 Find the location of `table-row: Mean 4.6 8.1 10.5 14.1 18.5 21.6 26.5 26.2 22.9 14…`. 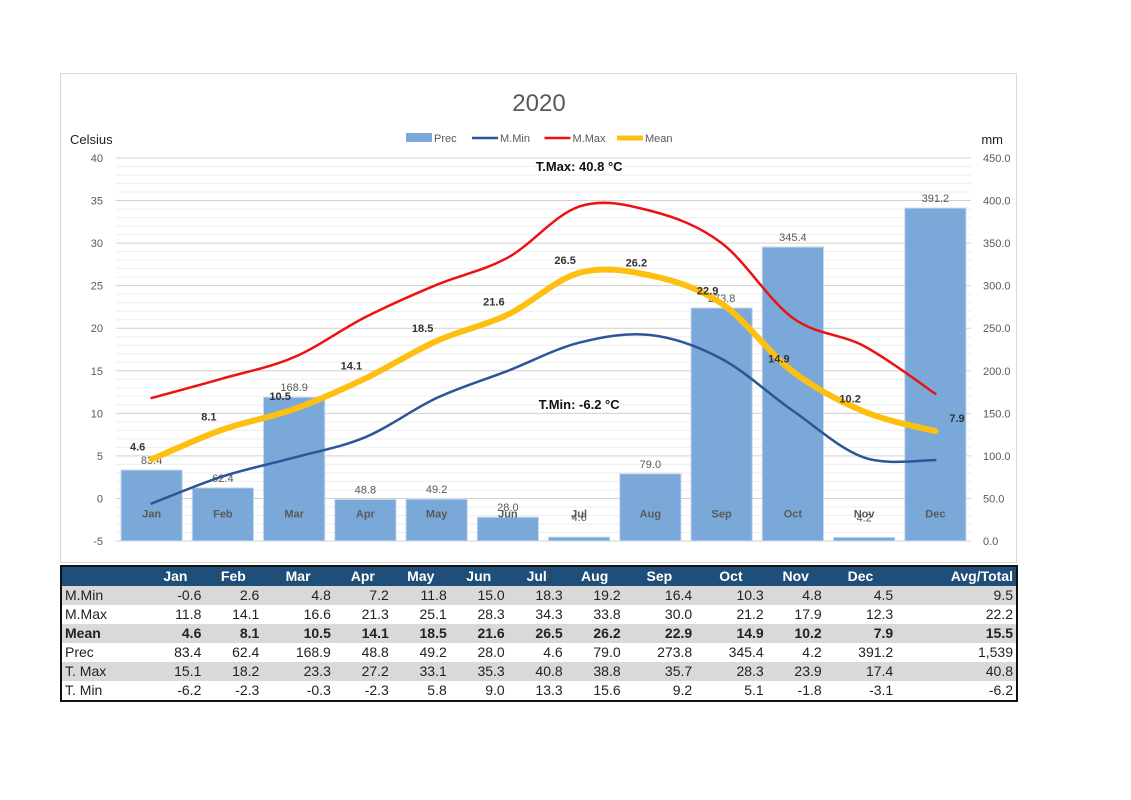

table-row: Mean 4.6 8.1 10.5 14.1 18.5 21.6 26.5 26.2 22.9 14… is located at coordinates (539, 633).